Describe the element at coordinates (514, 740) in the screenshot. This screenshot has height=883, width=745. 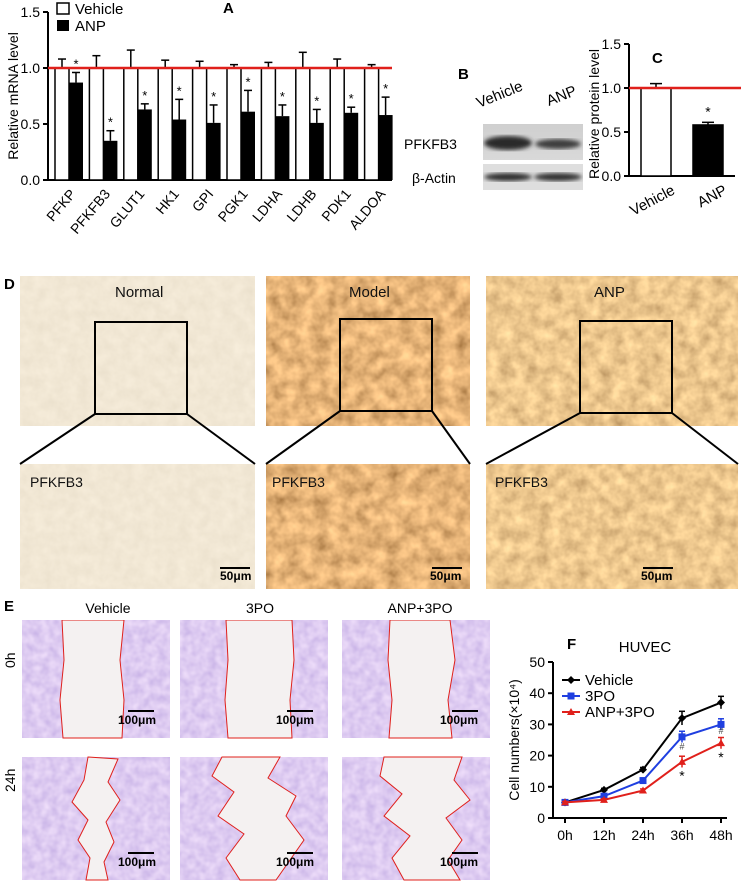
I see `y-axis-label: Cell numbers(×10⁴)` at that location.